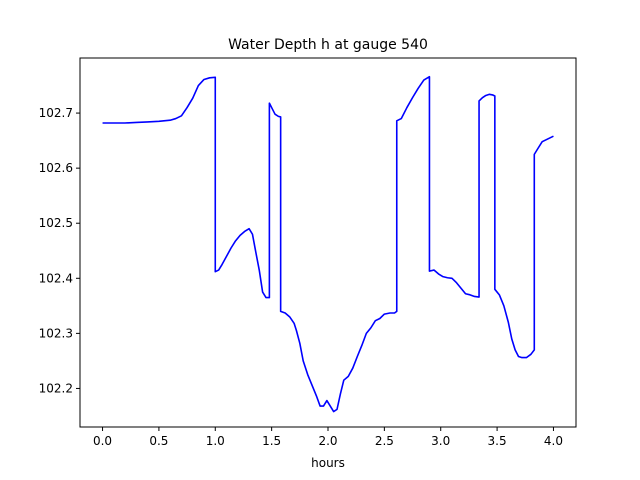 This screenshot has width=640, height=480. I want to click on chart-title: Water Depth h at gauge 540, so click(328, 45).